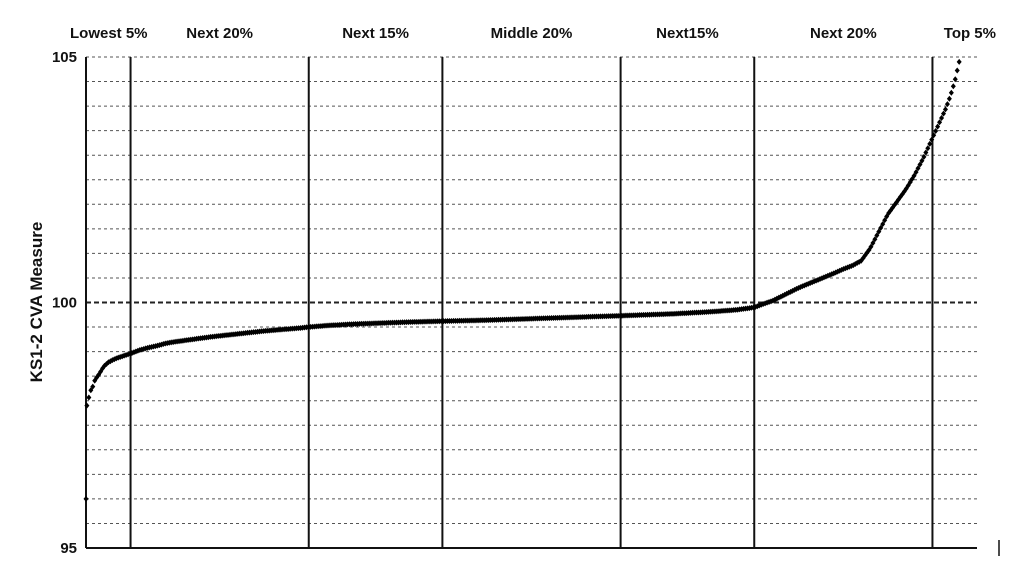  What do you see at coordinates (36, 302) in the screenshot?
I see `y-axis-label: KS1-2 CVA Measure` at bounding box center [36, 302].